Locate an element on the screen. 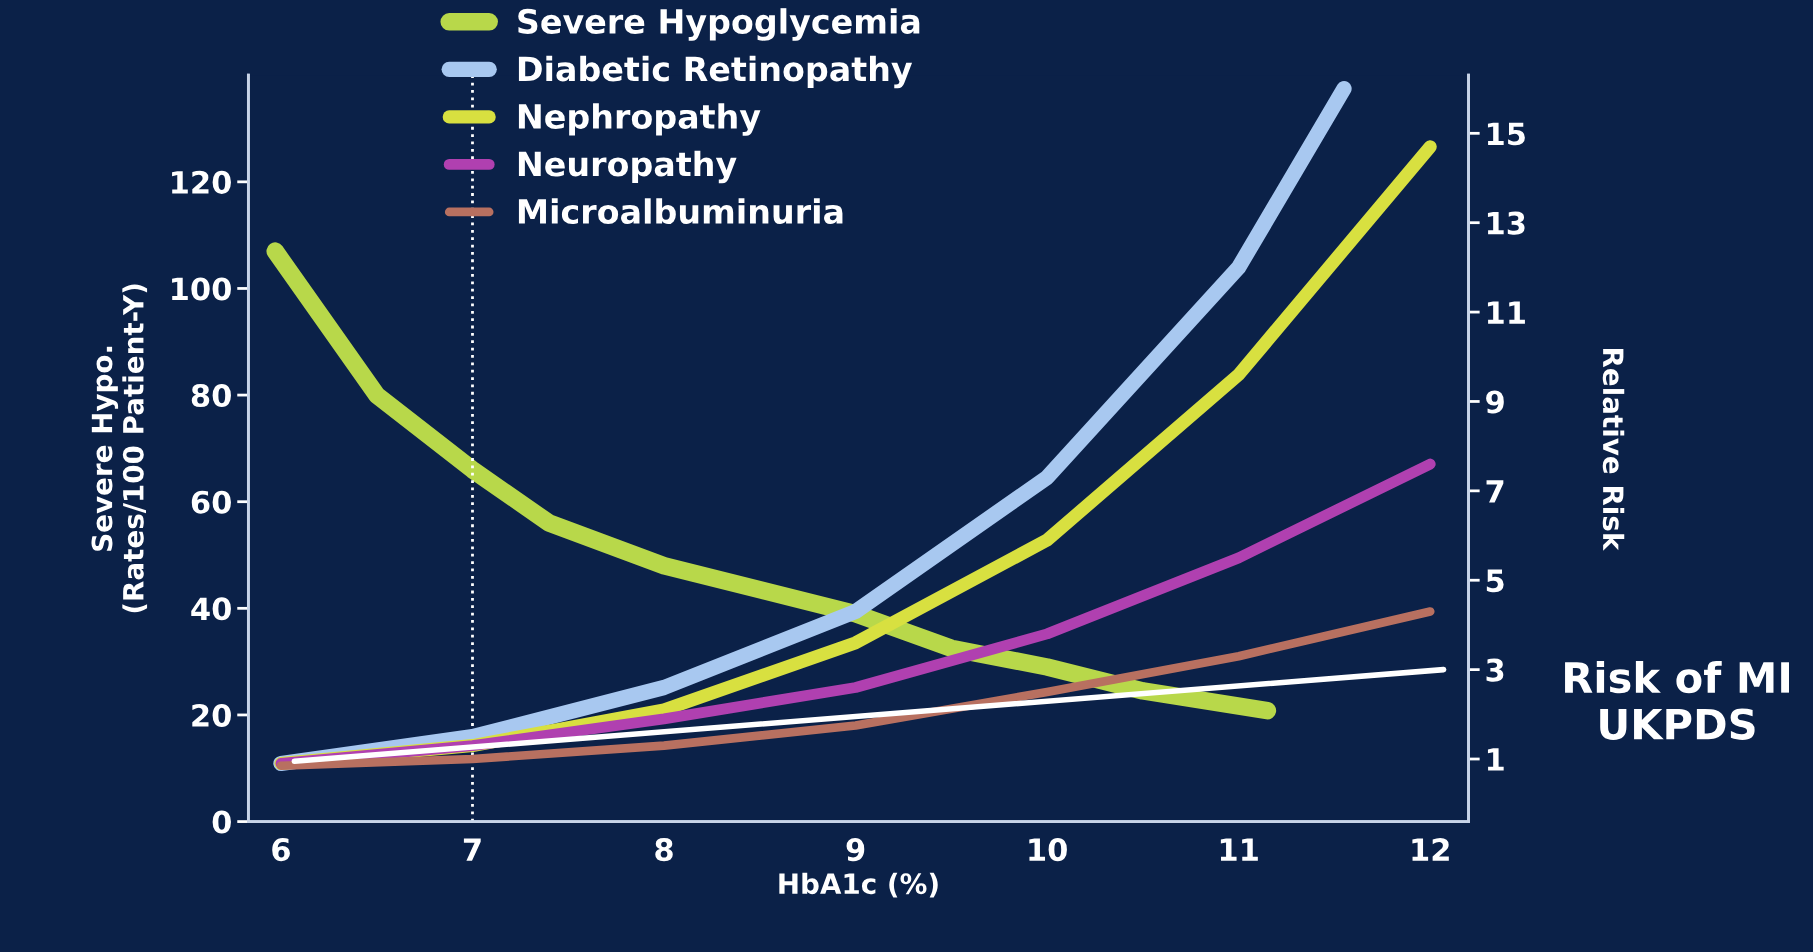 This screenshot has width=1813, height=952. x-axis-title: HbA1c (%) is located at coordinates (858, 885).